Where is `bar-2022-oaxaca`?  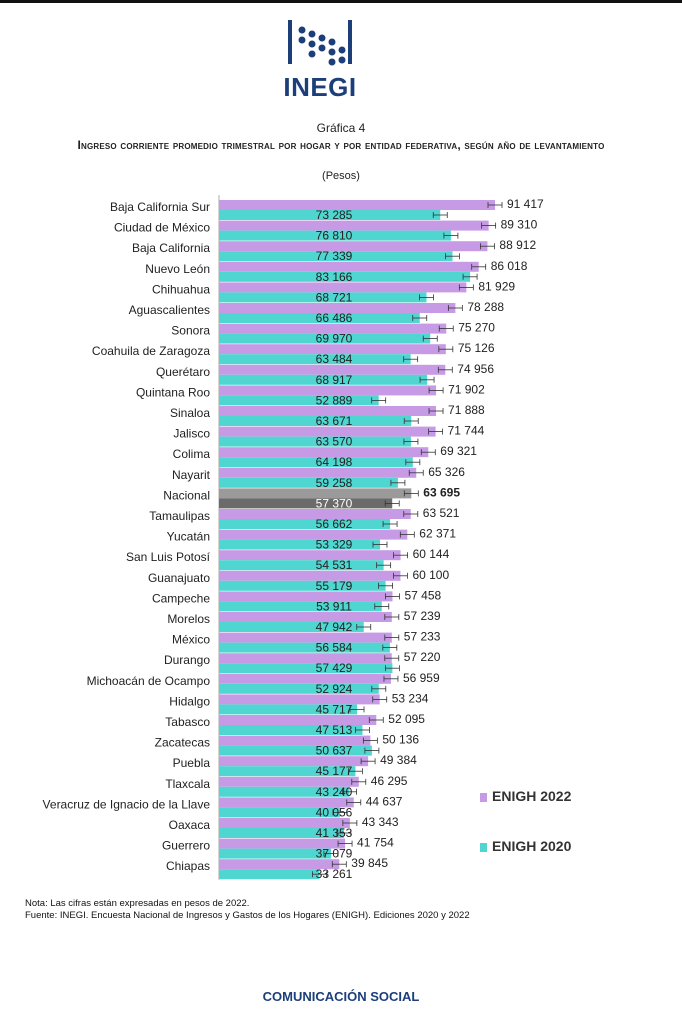
bar-2022-oaxaca is located at coordinates (284, 823).